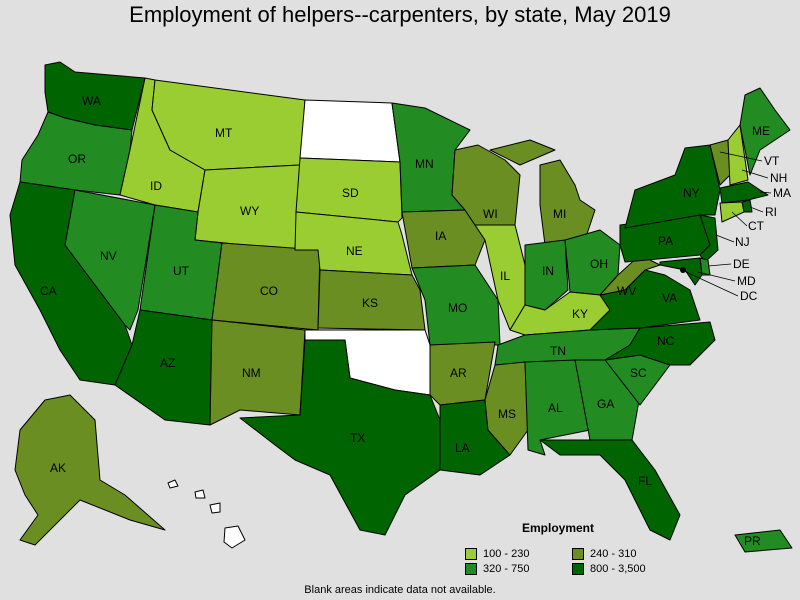 Image resolution: width=800 pixels, height=600 pixels. I want to click on label-ky: KY, so click(580, 314).